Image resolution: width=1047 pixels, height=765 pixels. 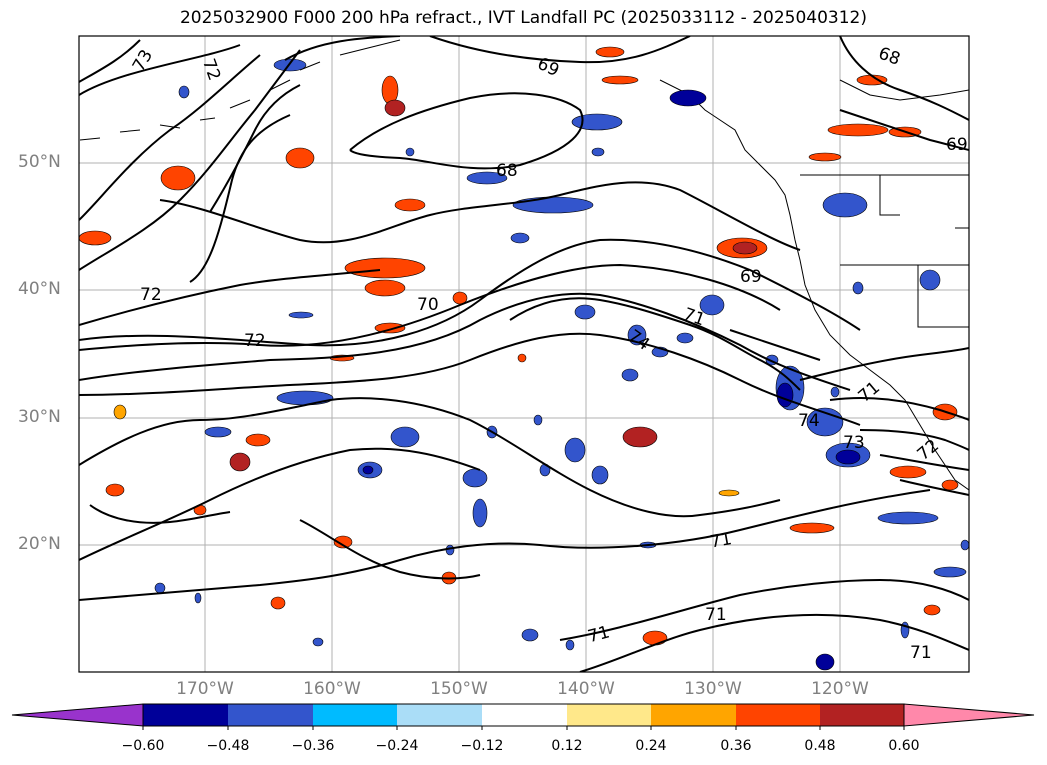 I want to click on lon-label: 130°W, so click(x=713, y=689).